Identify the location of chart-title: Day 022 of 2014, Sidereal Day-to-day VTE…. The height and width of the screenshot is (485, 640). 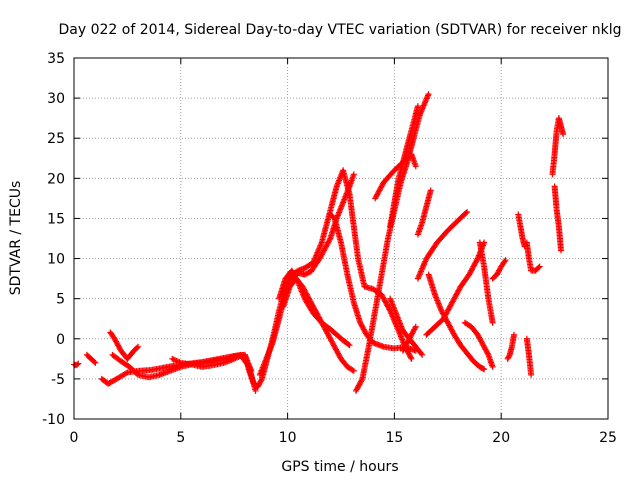
(340, 30).